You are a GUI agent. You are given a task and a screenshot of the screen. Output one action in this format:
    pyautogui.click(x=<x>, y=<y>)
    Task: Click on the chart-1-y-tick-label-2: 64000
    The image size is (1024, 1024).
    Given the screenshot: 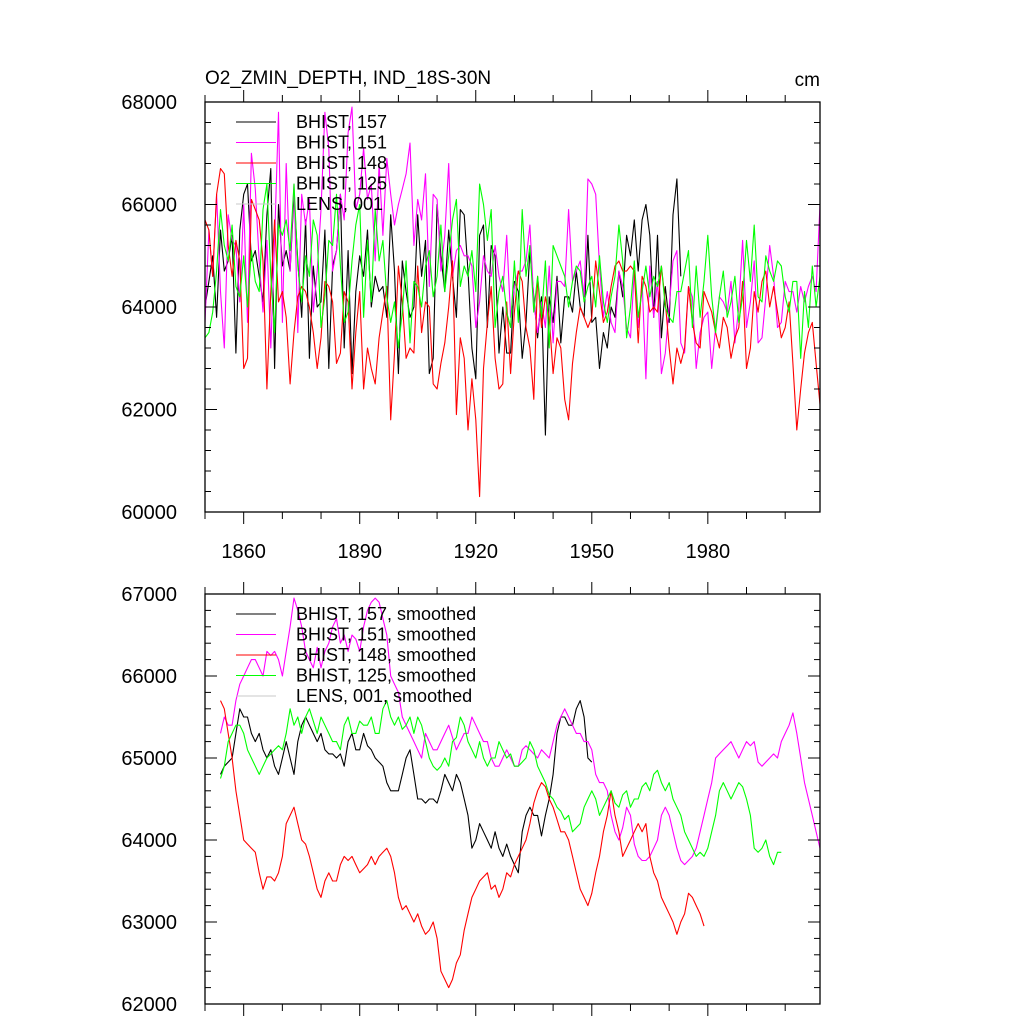 What is the action you would take?
    pyautogui.click(x=149, y=841)
    